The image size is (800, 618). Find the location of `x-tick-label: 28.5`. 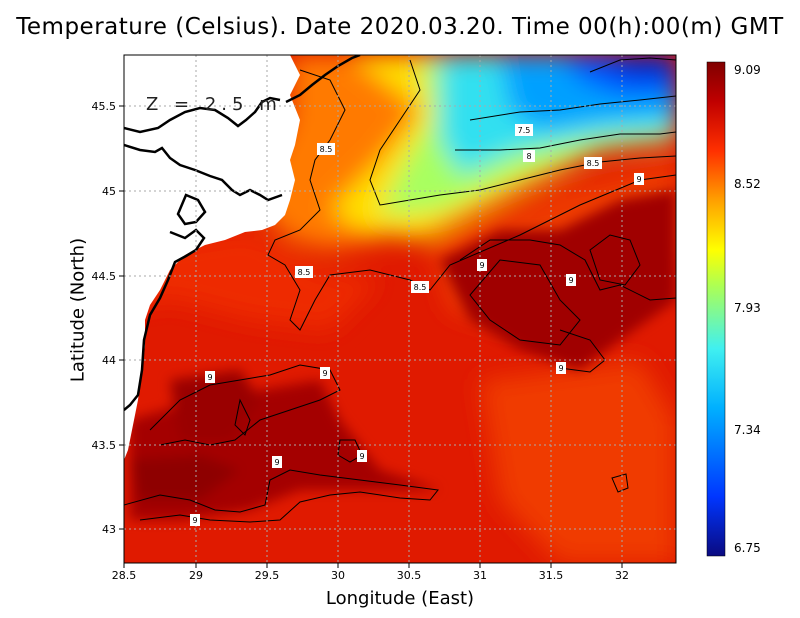

x-tick-label: 28.5 is located at coordinates (124, 575).